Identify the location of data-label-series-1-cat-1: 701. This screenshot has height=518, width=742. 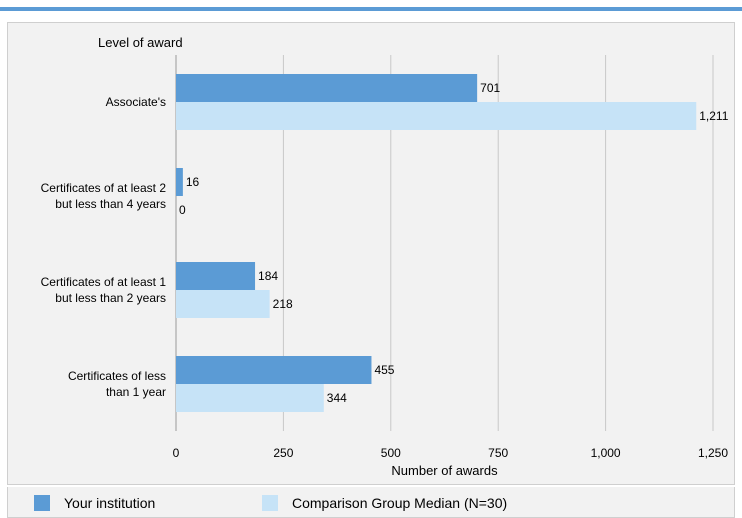
(490, 88).